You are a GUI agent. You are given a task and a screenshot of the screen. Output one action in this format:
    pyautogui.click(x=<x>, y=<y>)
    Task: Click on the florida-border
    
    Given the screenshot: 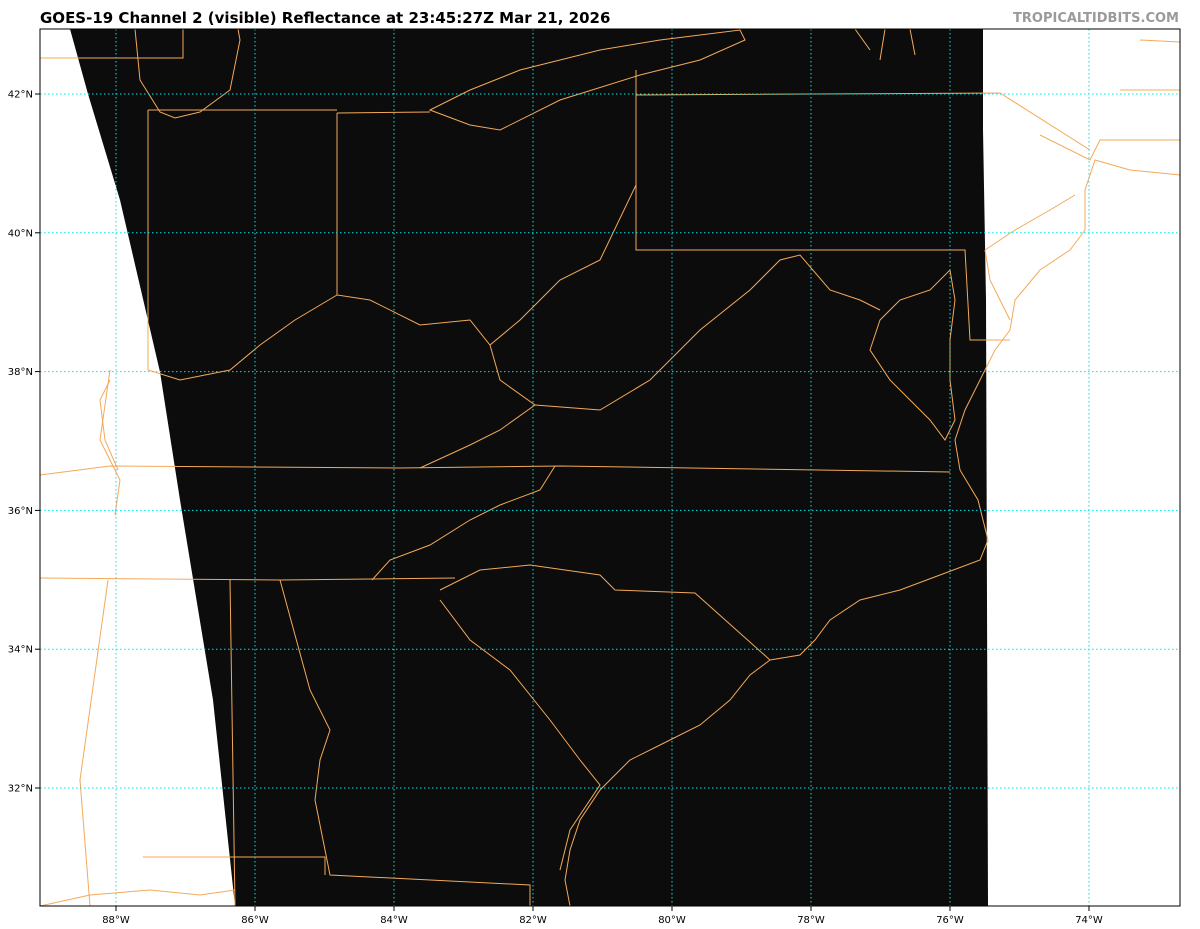 What is the action you would take?
    pyautogui.click(x=234, y=865)
    